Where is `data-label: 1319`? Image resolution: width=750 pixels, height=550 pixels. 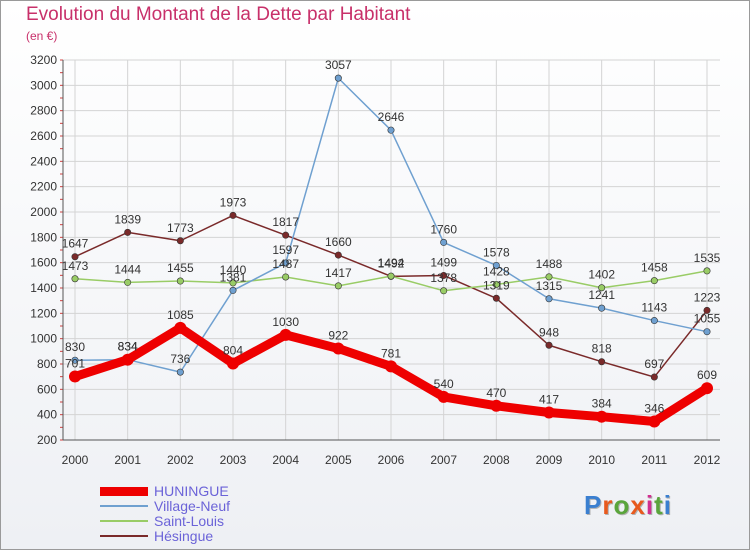
data-label: 1319 is located at coordinates (496, 285).